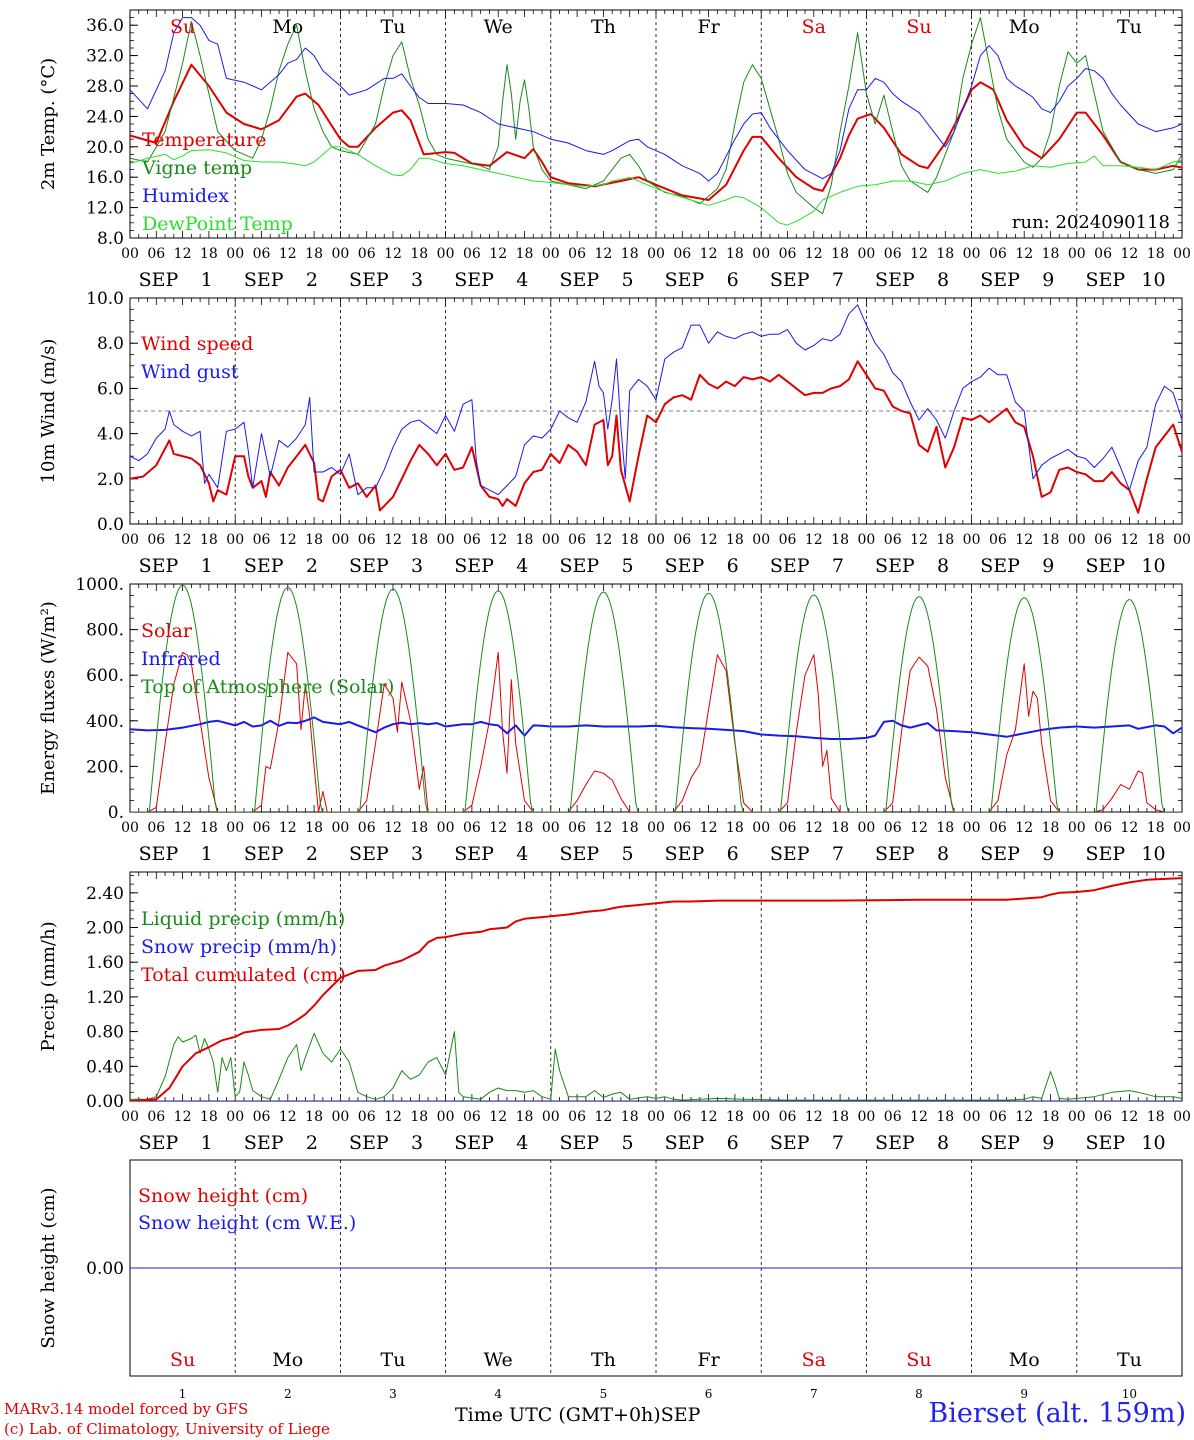 The height and width of the screenshot is (1440, 1194). Describe the element at coordinates (312, 854) in the screenshot. I see `energy-date-label: 2` at that location.